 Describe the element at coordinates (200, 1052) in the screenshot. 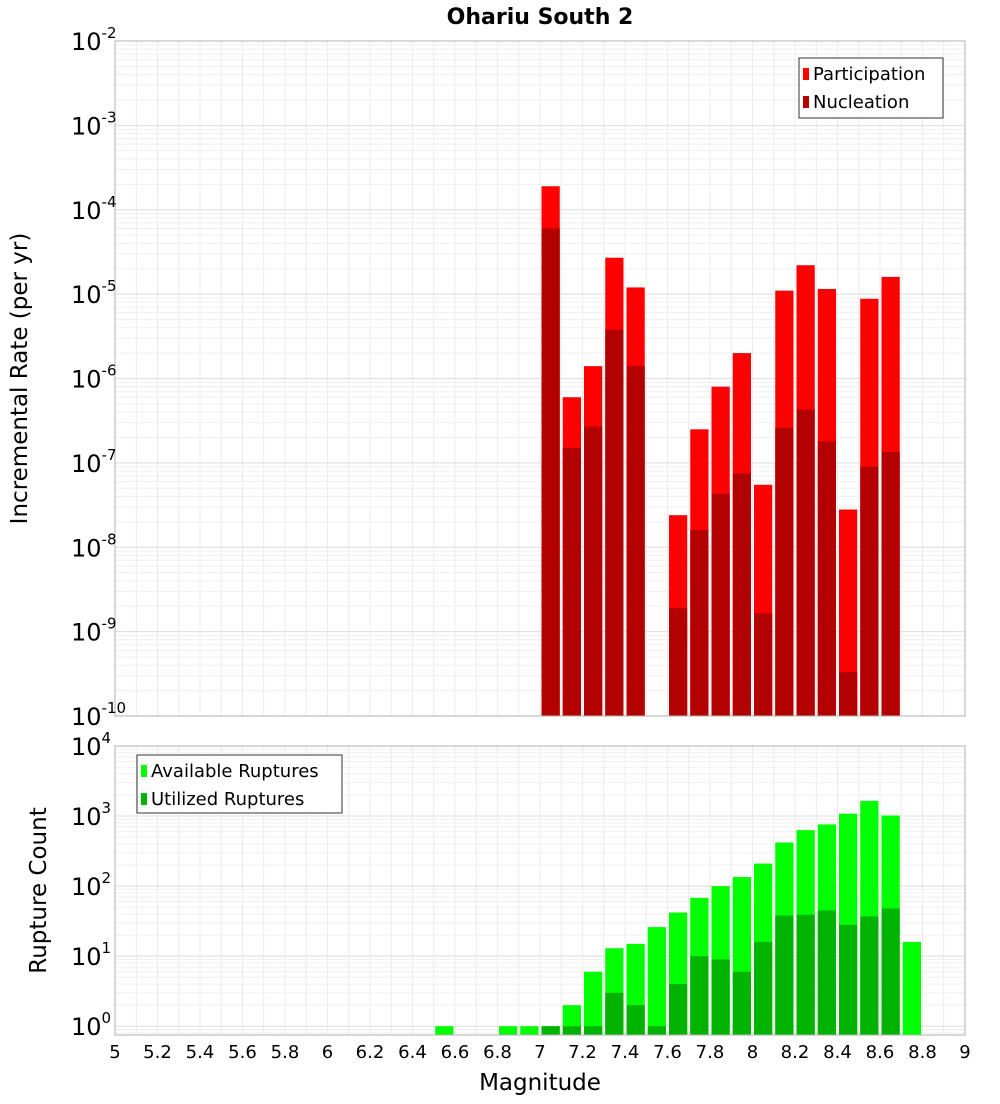

I see `x-tick-label: 5.4` at that location.